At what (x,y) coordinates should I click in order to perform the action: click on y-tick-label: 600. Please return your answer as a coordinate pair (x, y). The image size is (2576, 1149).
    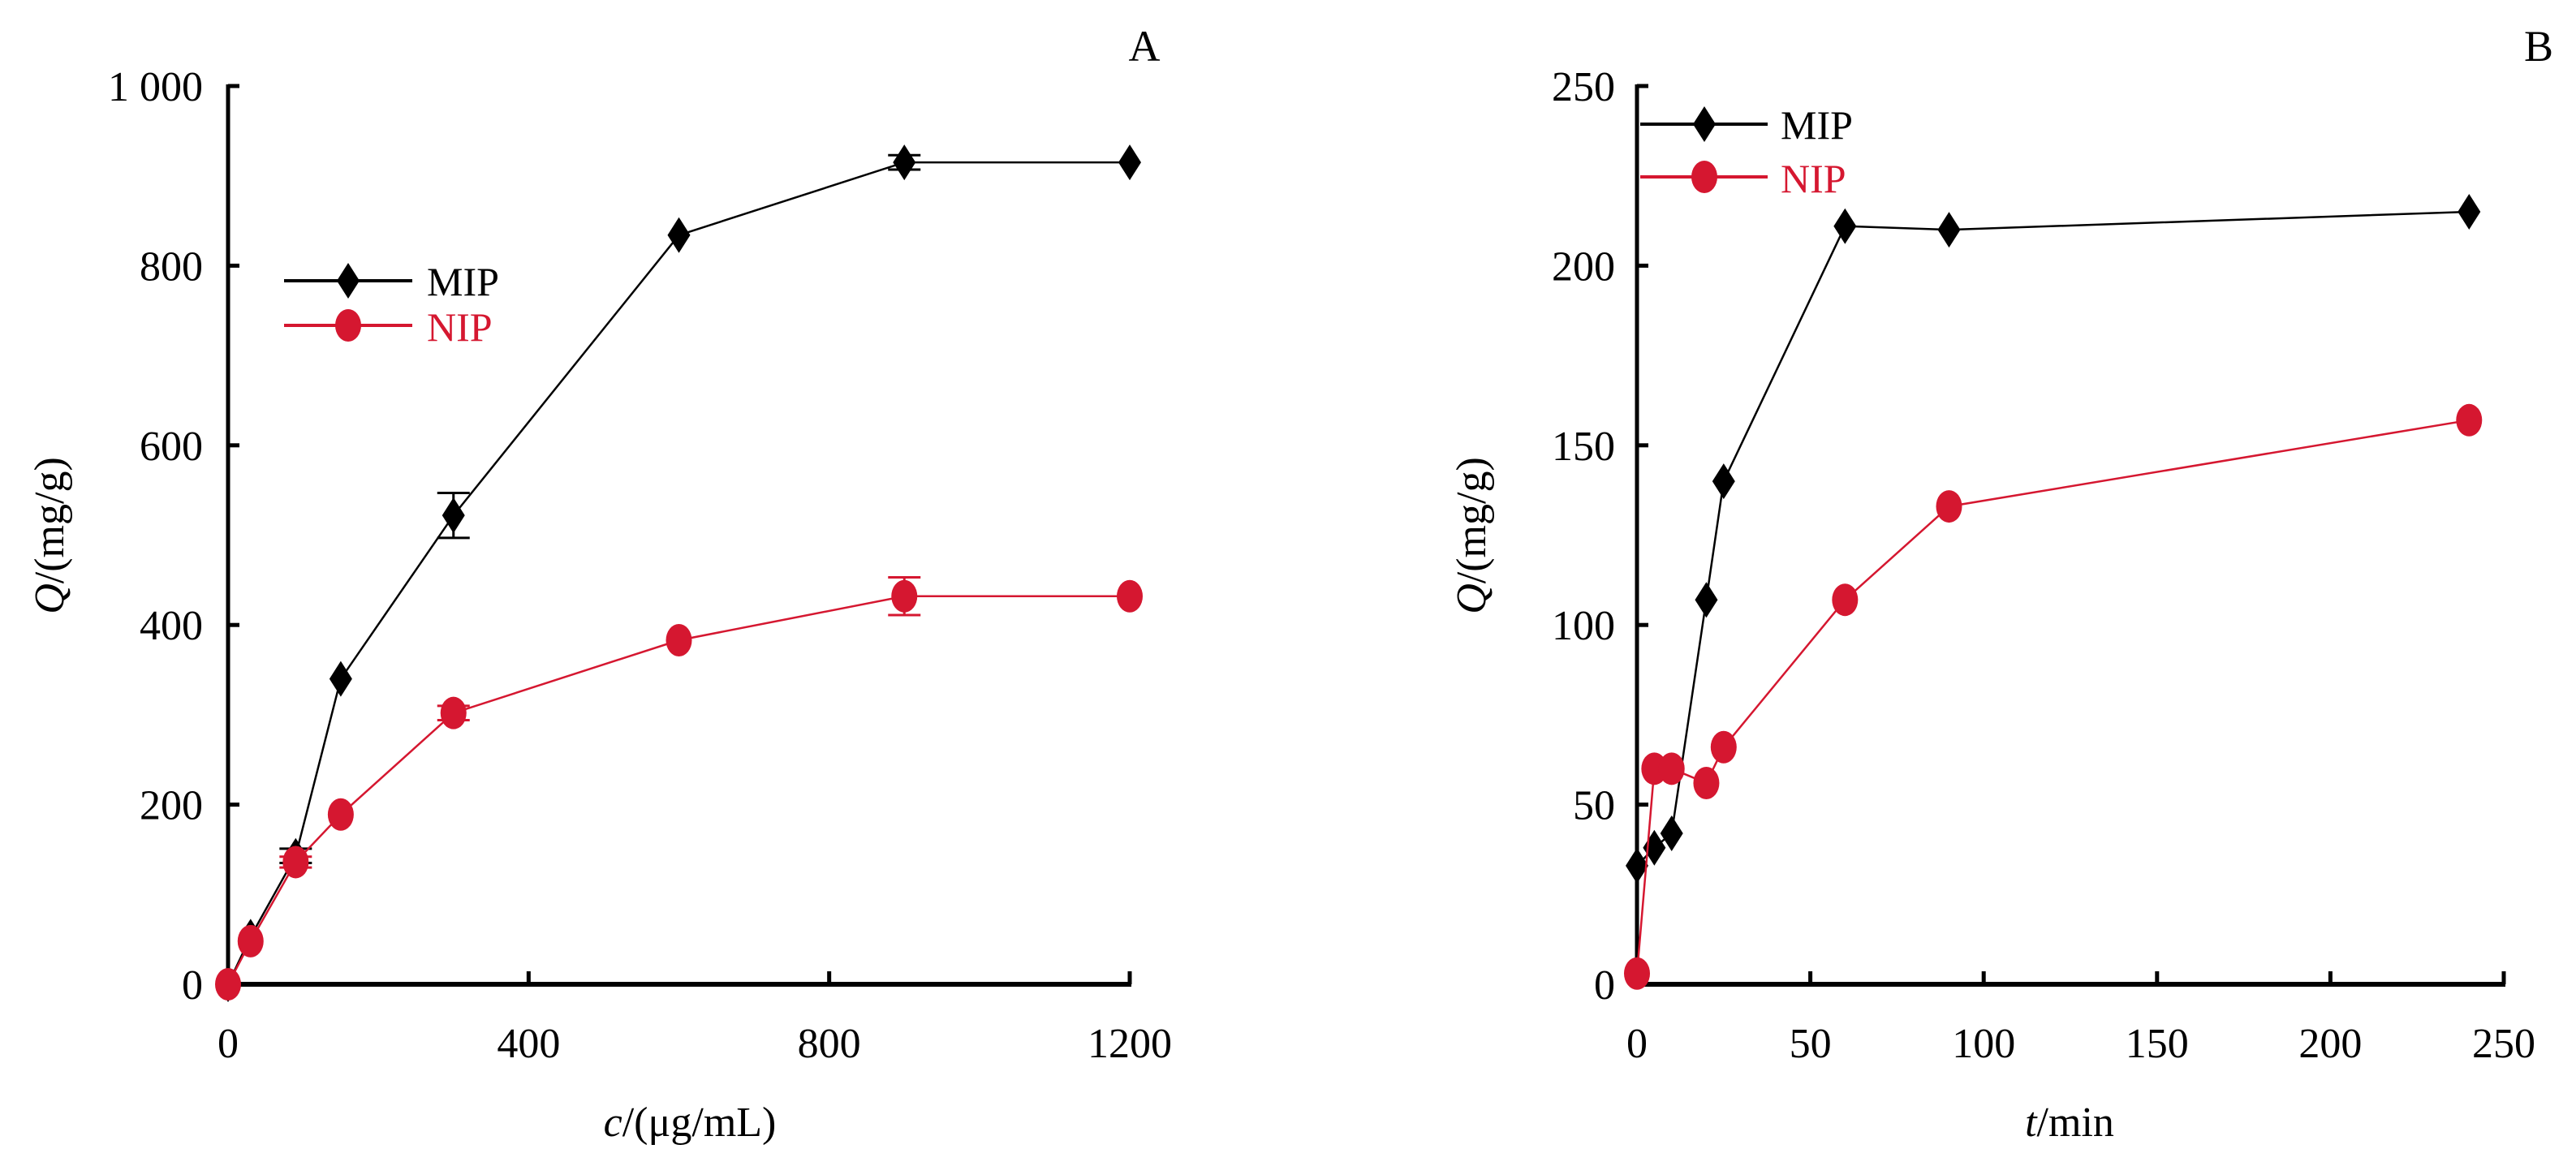
    Looking at the image, I should click on (171, 447).